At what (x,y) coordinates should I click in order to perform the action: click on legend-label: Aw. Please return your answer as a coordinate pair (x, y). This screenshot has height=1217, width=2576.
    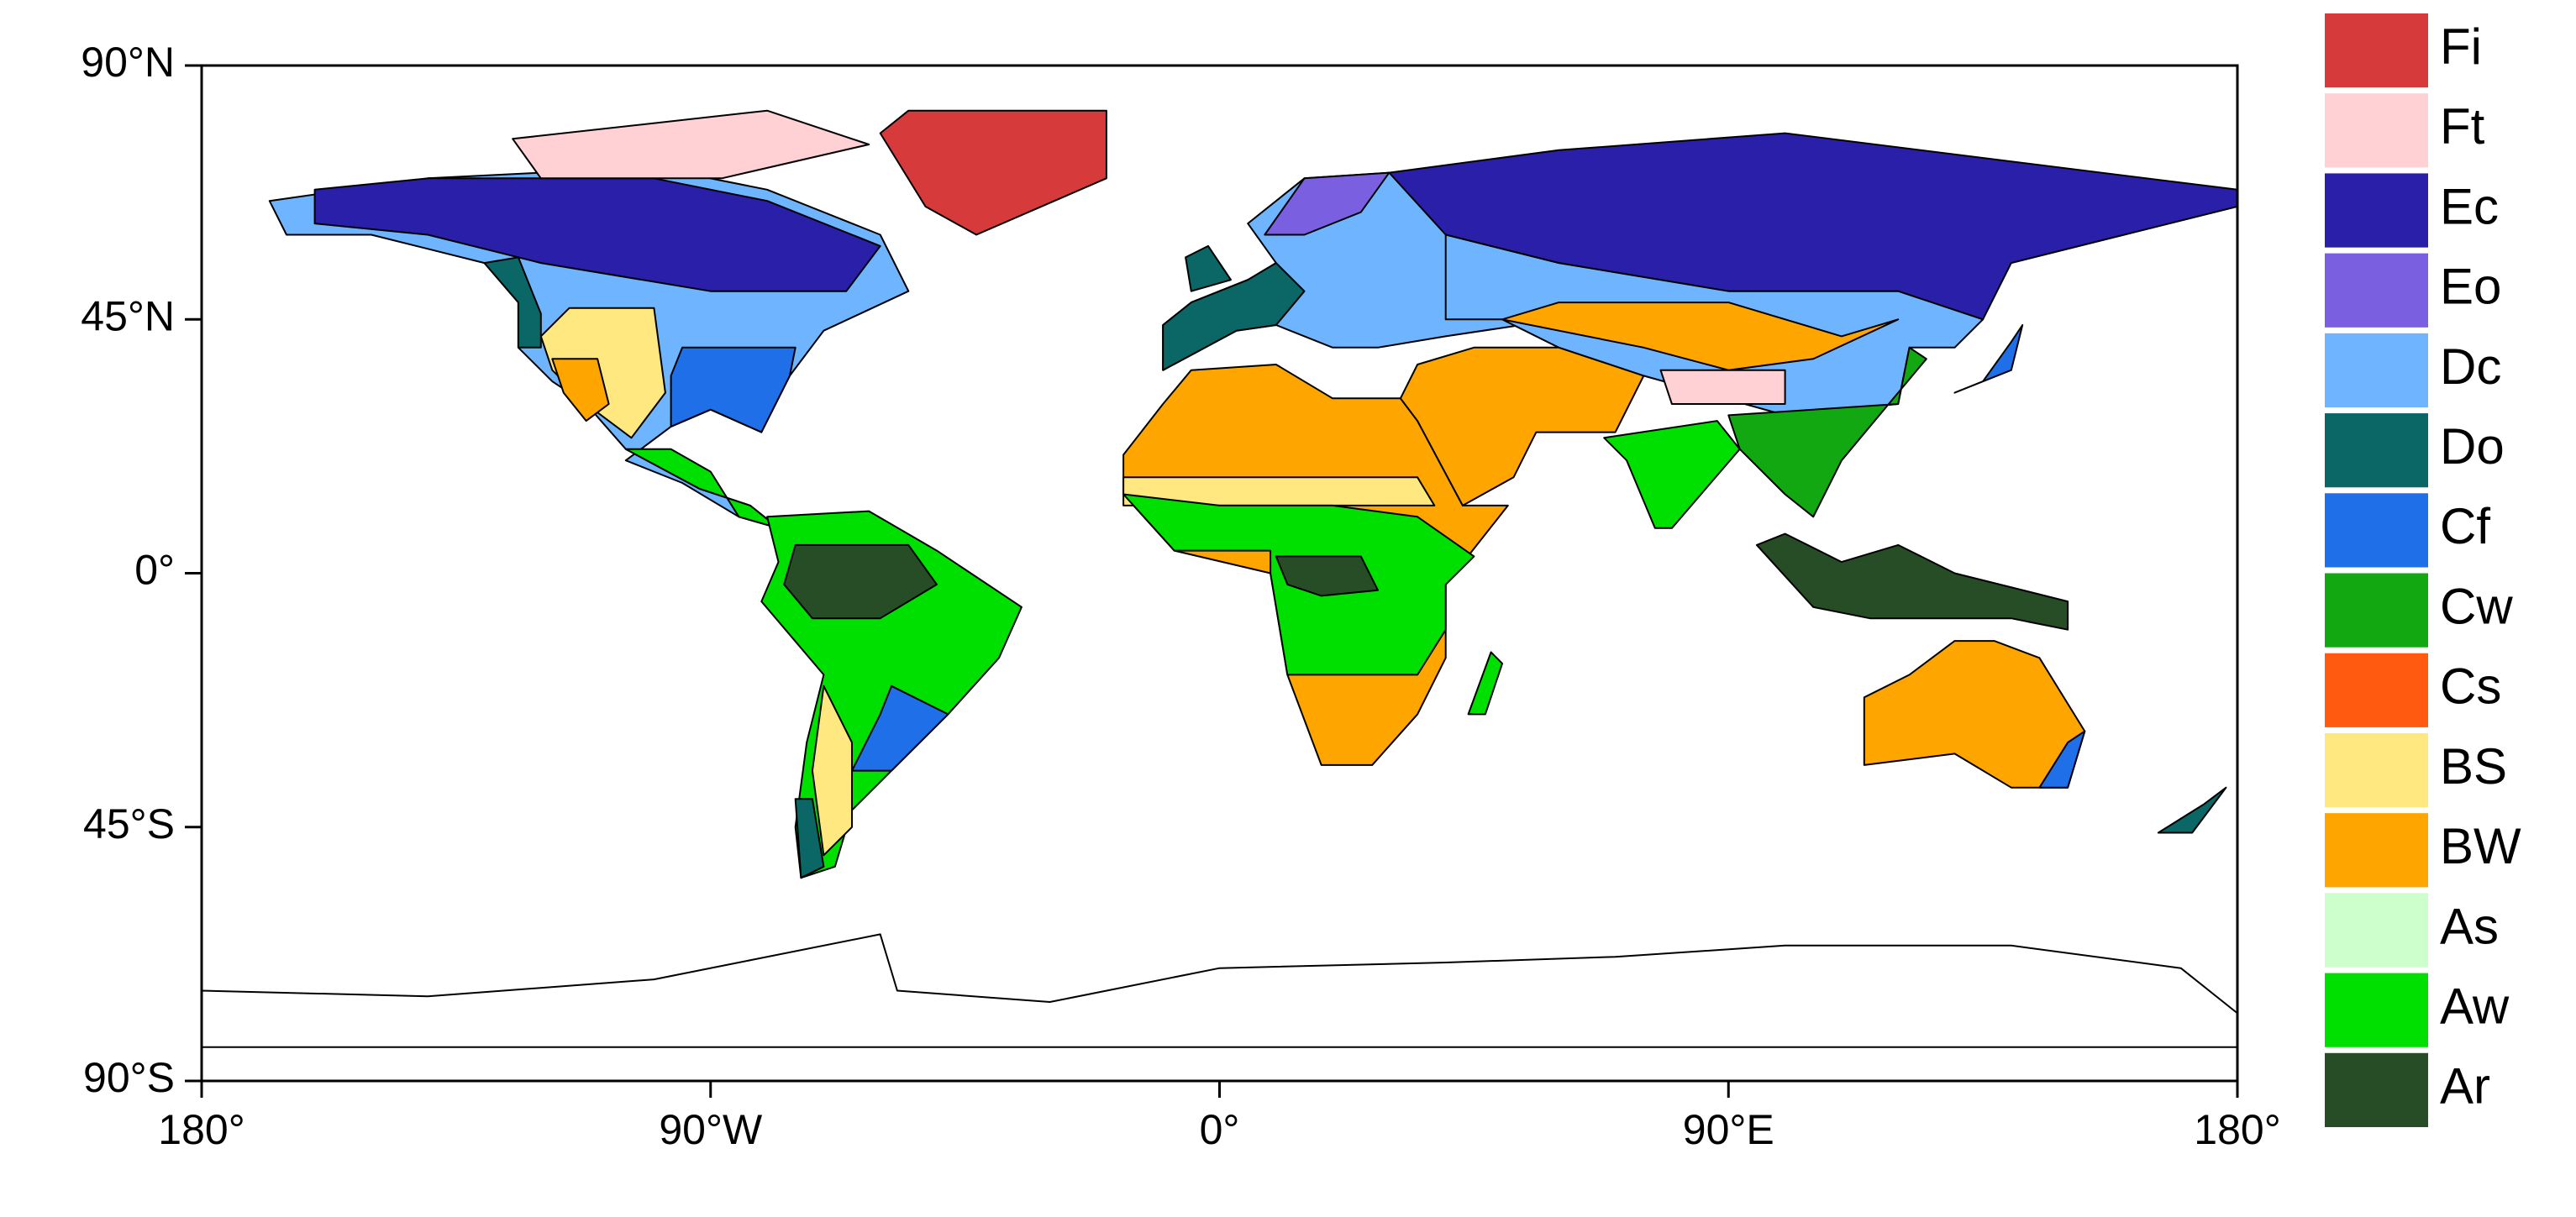
    Looking at the image, I should click on (2475, 1006).